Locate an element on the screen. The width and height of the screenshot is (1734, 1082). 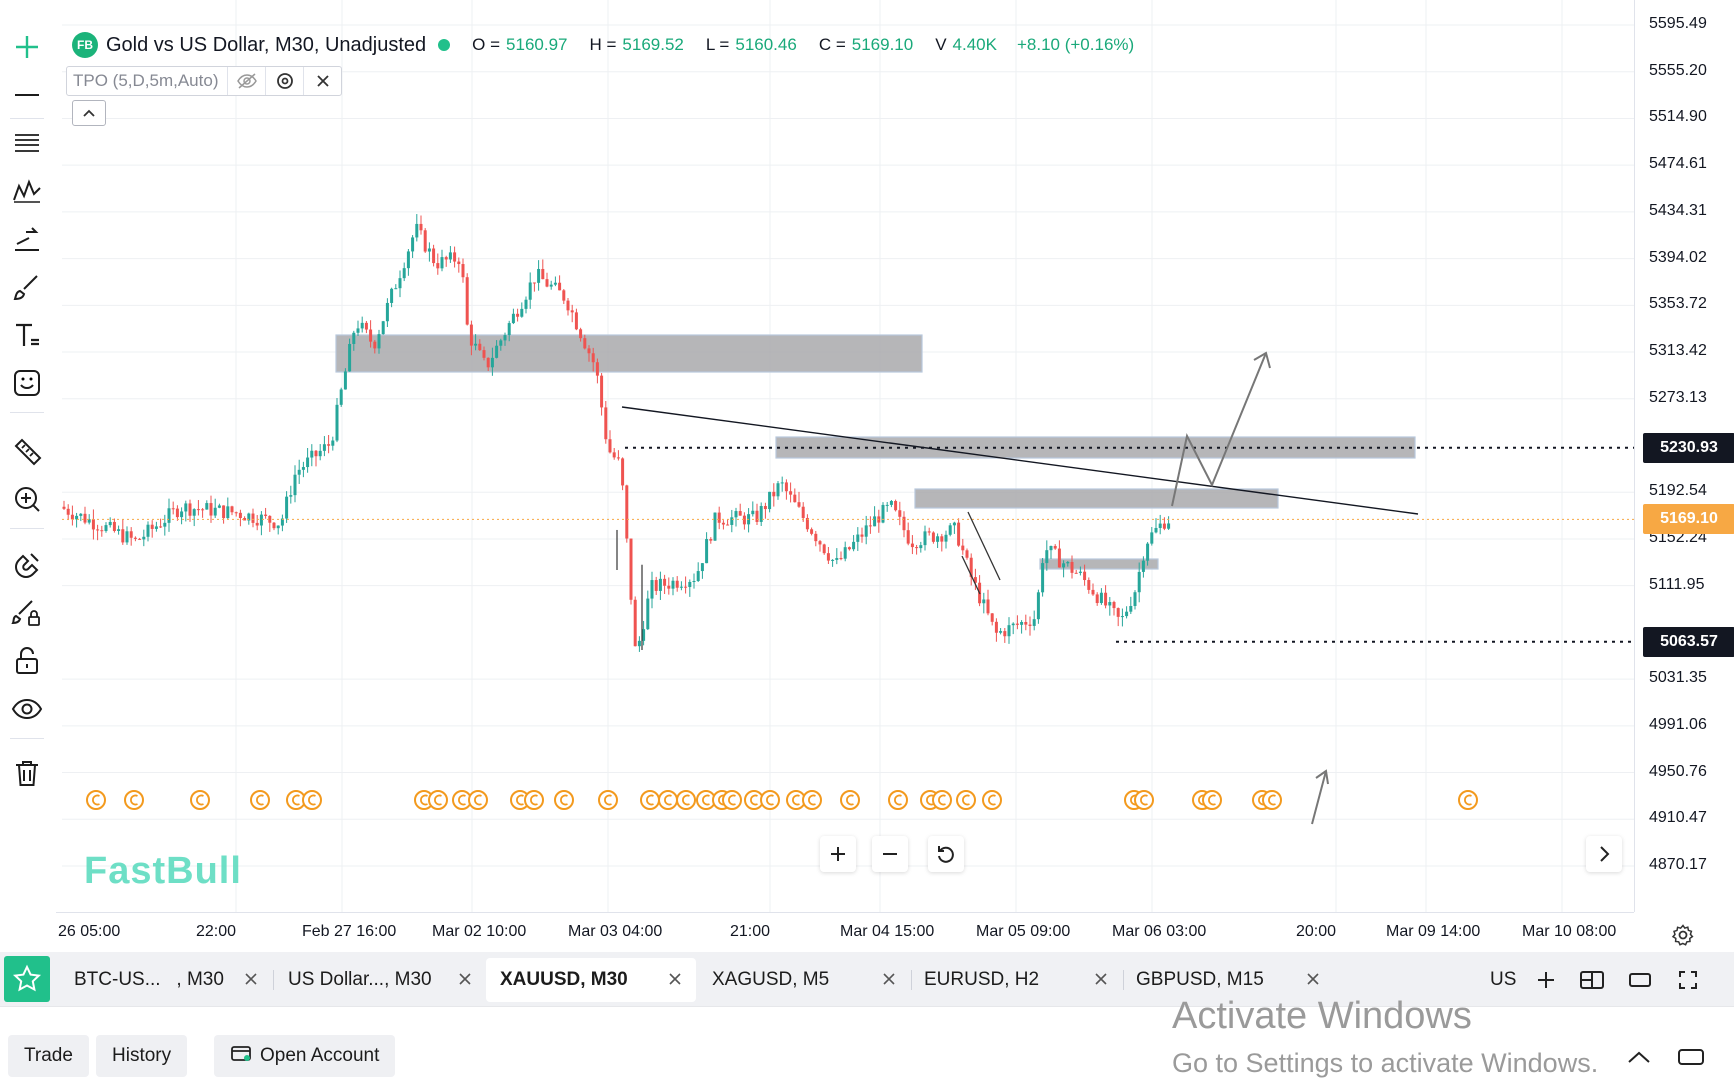
brush-icon is located at coordinates (27, 287).